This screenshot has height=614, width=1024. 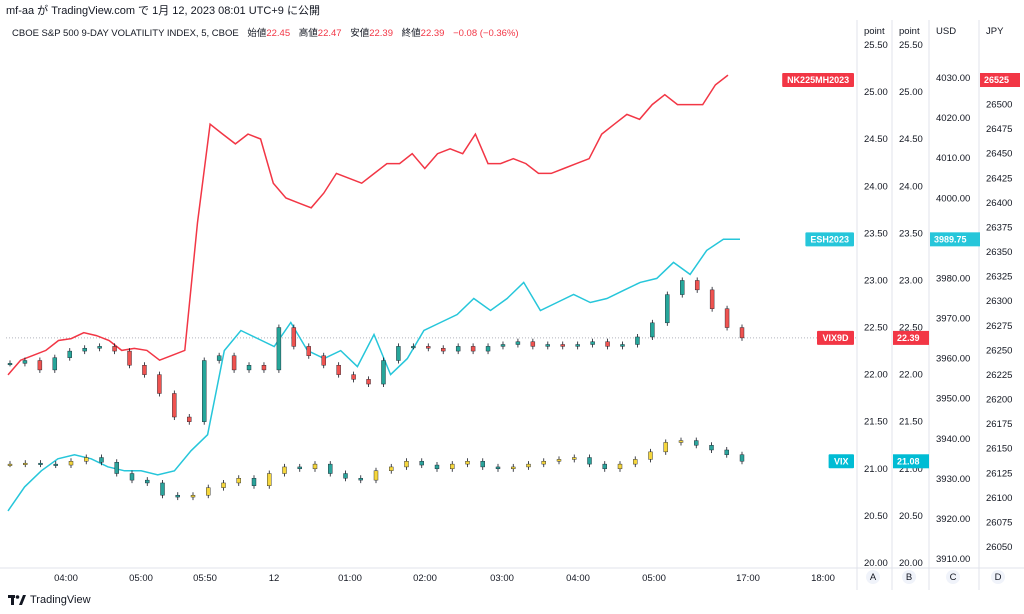 What do you see at coordinates (953, 479) in the screenshot?
I see `axis-tick-c: 3930.00` at bounding box center [953, 479].